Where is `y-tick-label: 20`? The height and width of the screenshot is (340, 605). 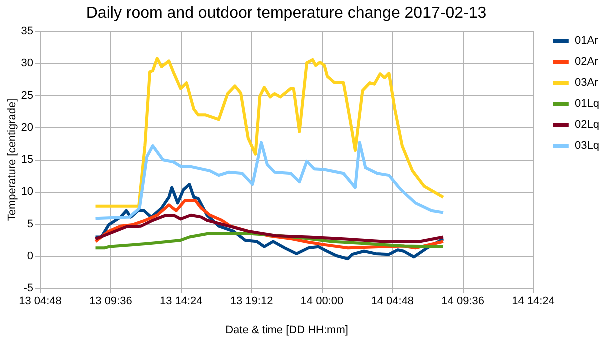 y-tick-label: 20 is located at coordinates (27, 128).